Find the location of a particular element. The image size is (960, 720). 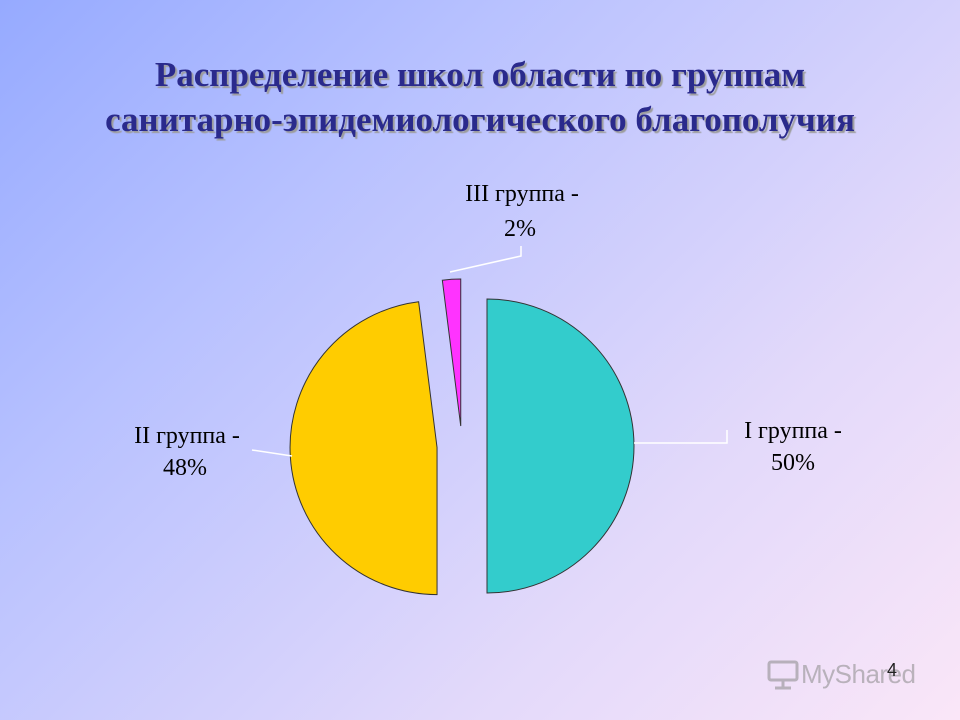

label-group-1-name: I группа - is located at coordinates (793, 431).